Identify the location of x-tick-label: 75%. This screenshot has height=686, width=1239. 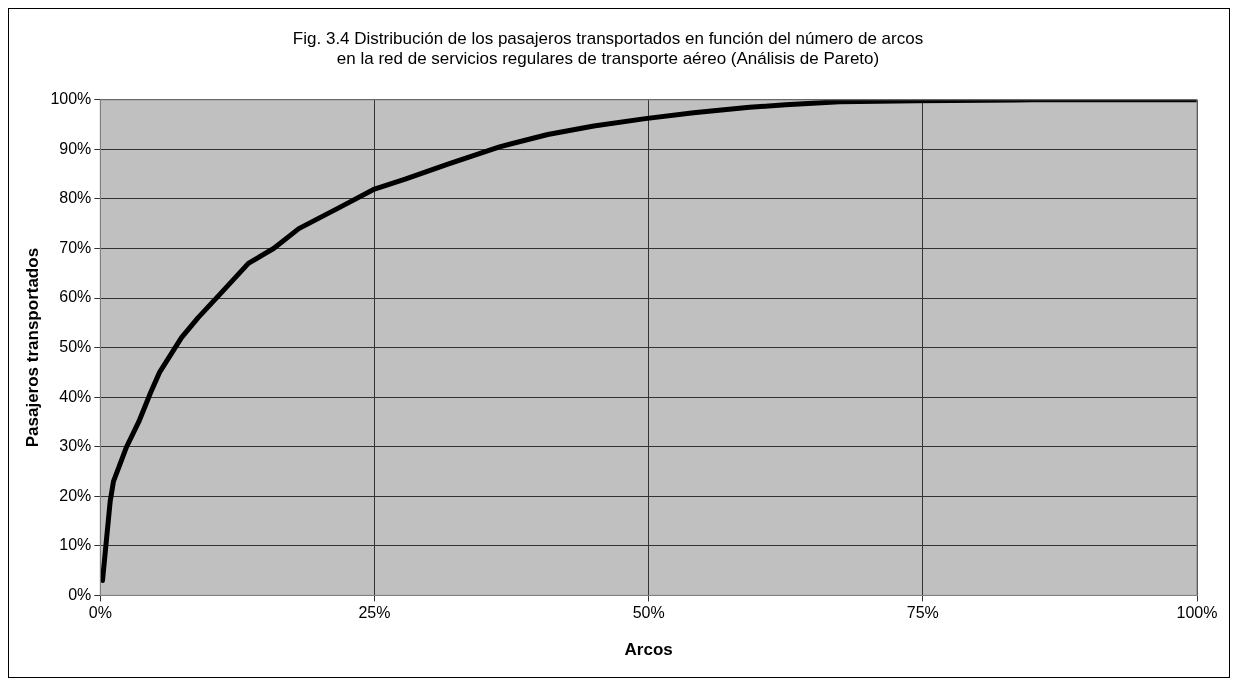
(922, 613).